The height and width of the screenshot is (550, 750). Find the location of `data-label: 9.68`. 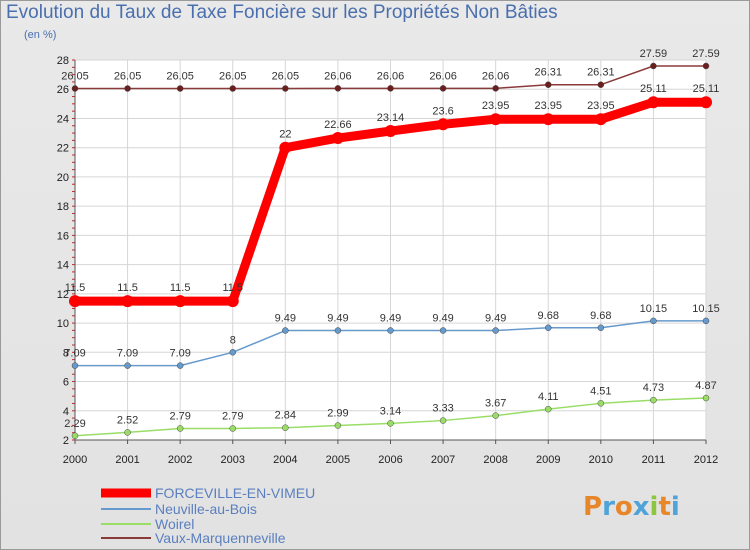

data-label: 9.68 is located at coordinates (600, 316).